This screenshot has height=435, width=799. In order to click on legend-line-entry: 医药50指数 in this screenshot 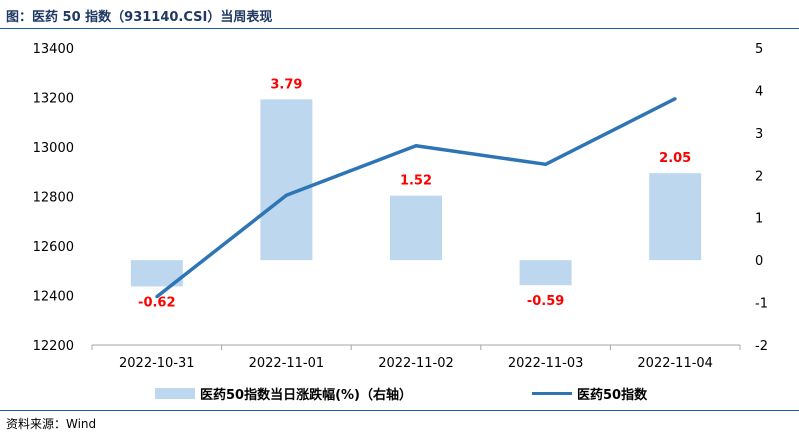, I will do `click(589, 393)`.